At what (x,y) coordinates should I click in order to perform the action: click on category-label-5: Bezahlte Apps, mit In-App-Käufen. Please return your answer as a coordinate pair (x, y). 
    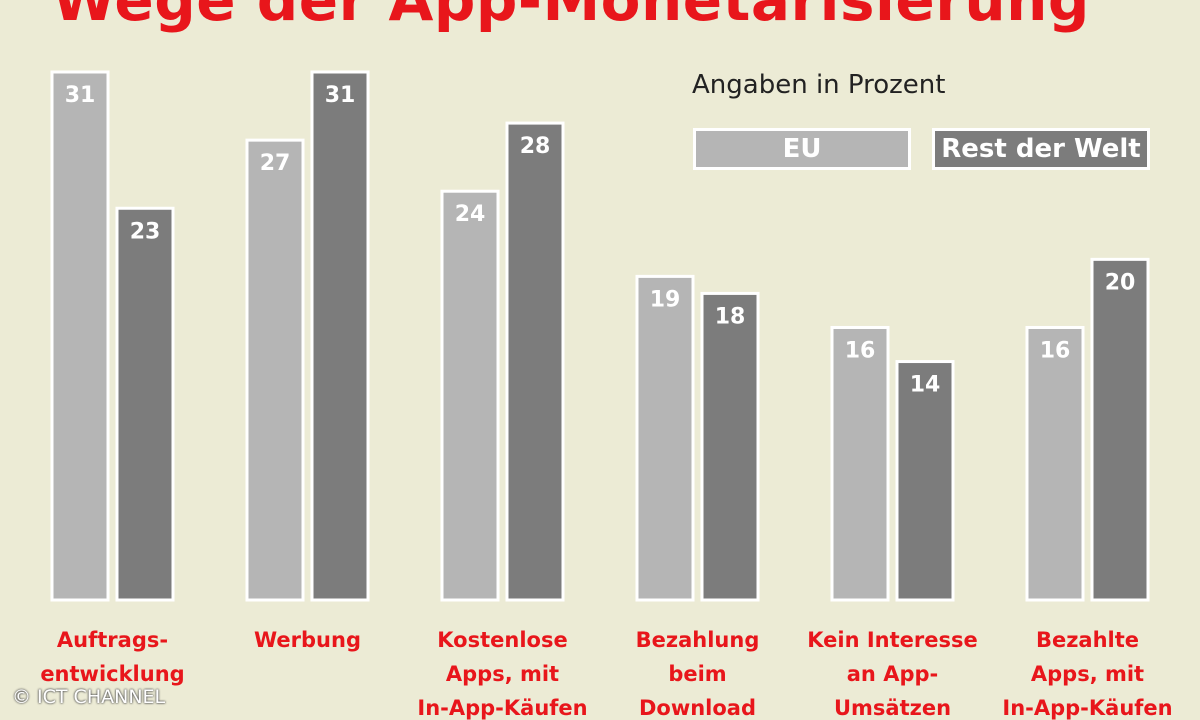
    Looking at the image, I should click on (1087, 674).